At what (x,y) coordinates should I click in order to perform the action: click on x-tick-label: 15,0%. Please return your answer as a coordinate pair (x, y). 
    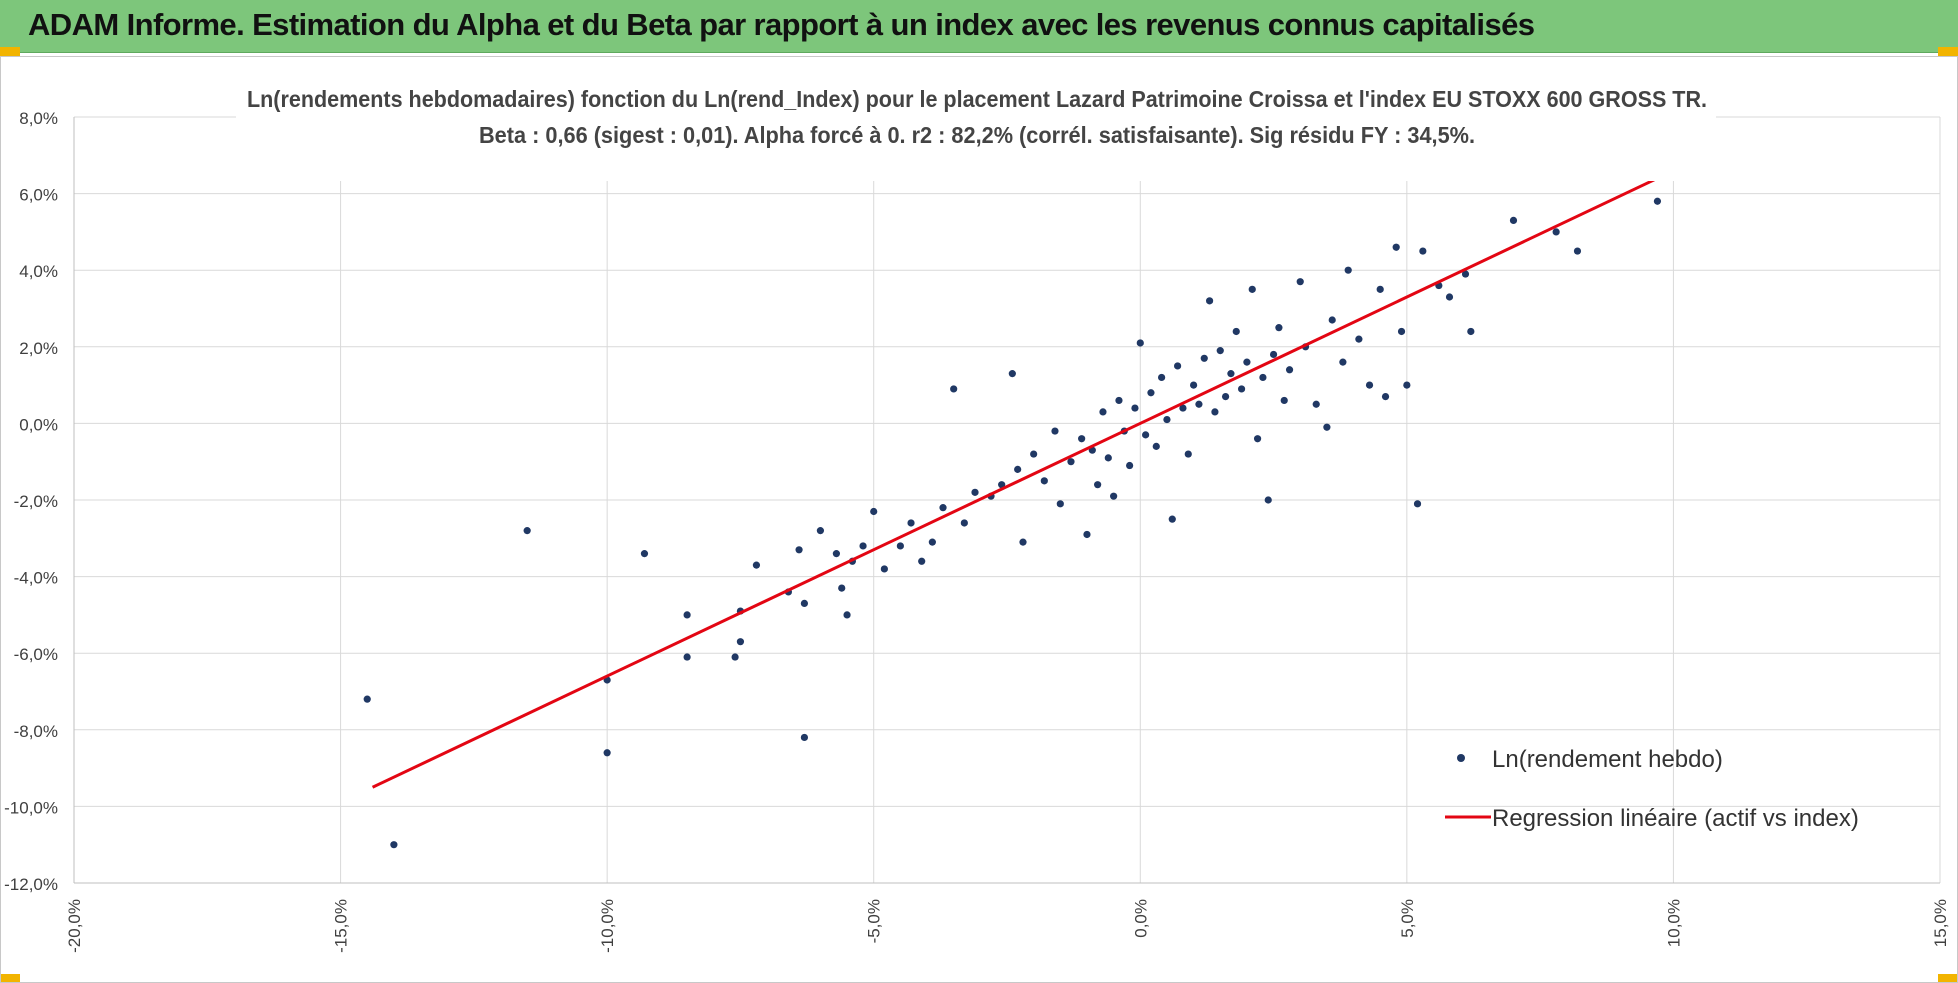
    Looking at the image, I should click on (1940, 923).